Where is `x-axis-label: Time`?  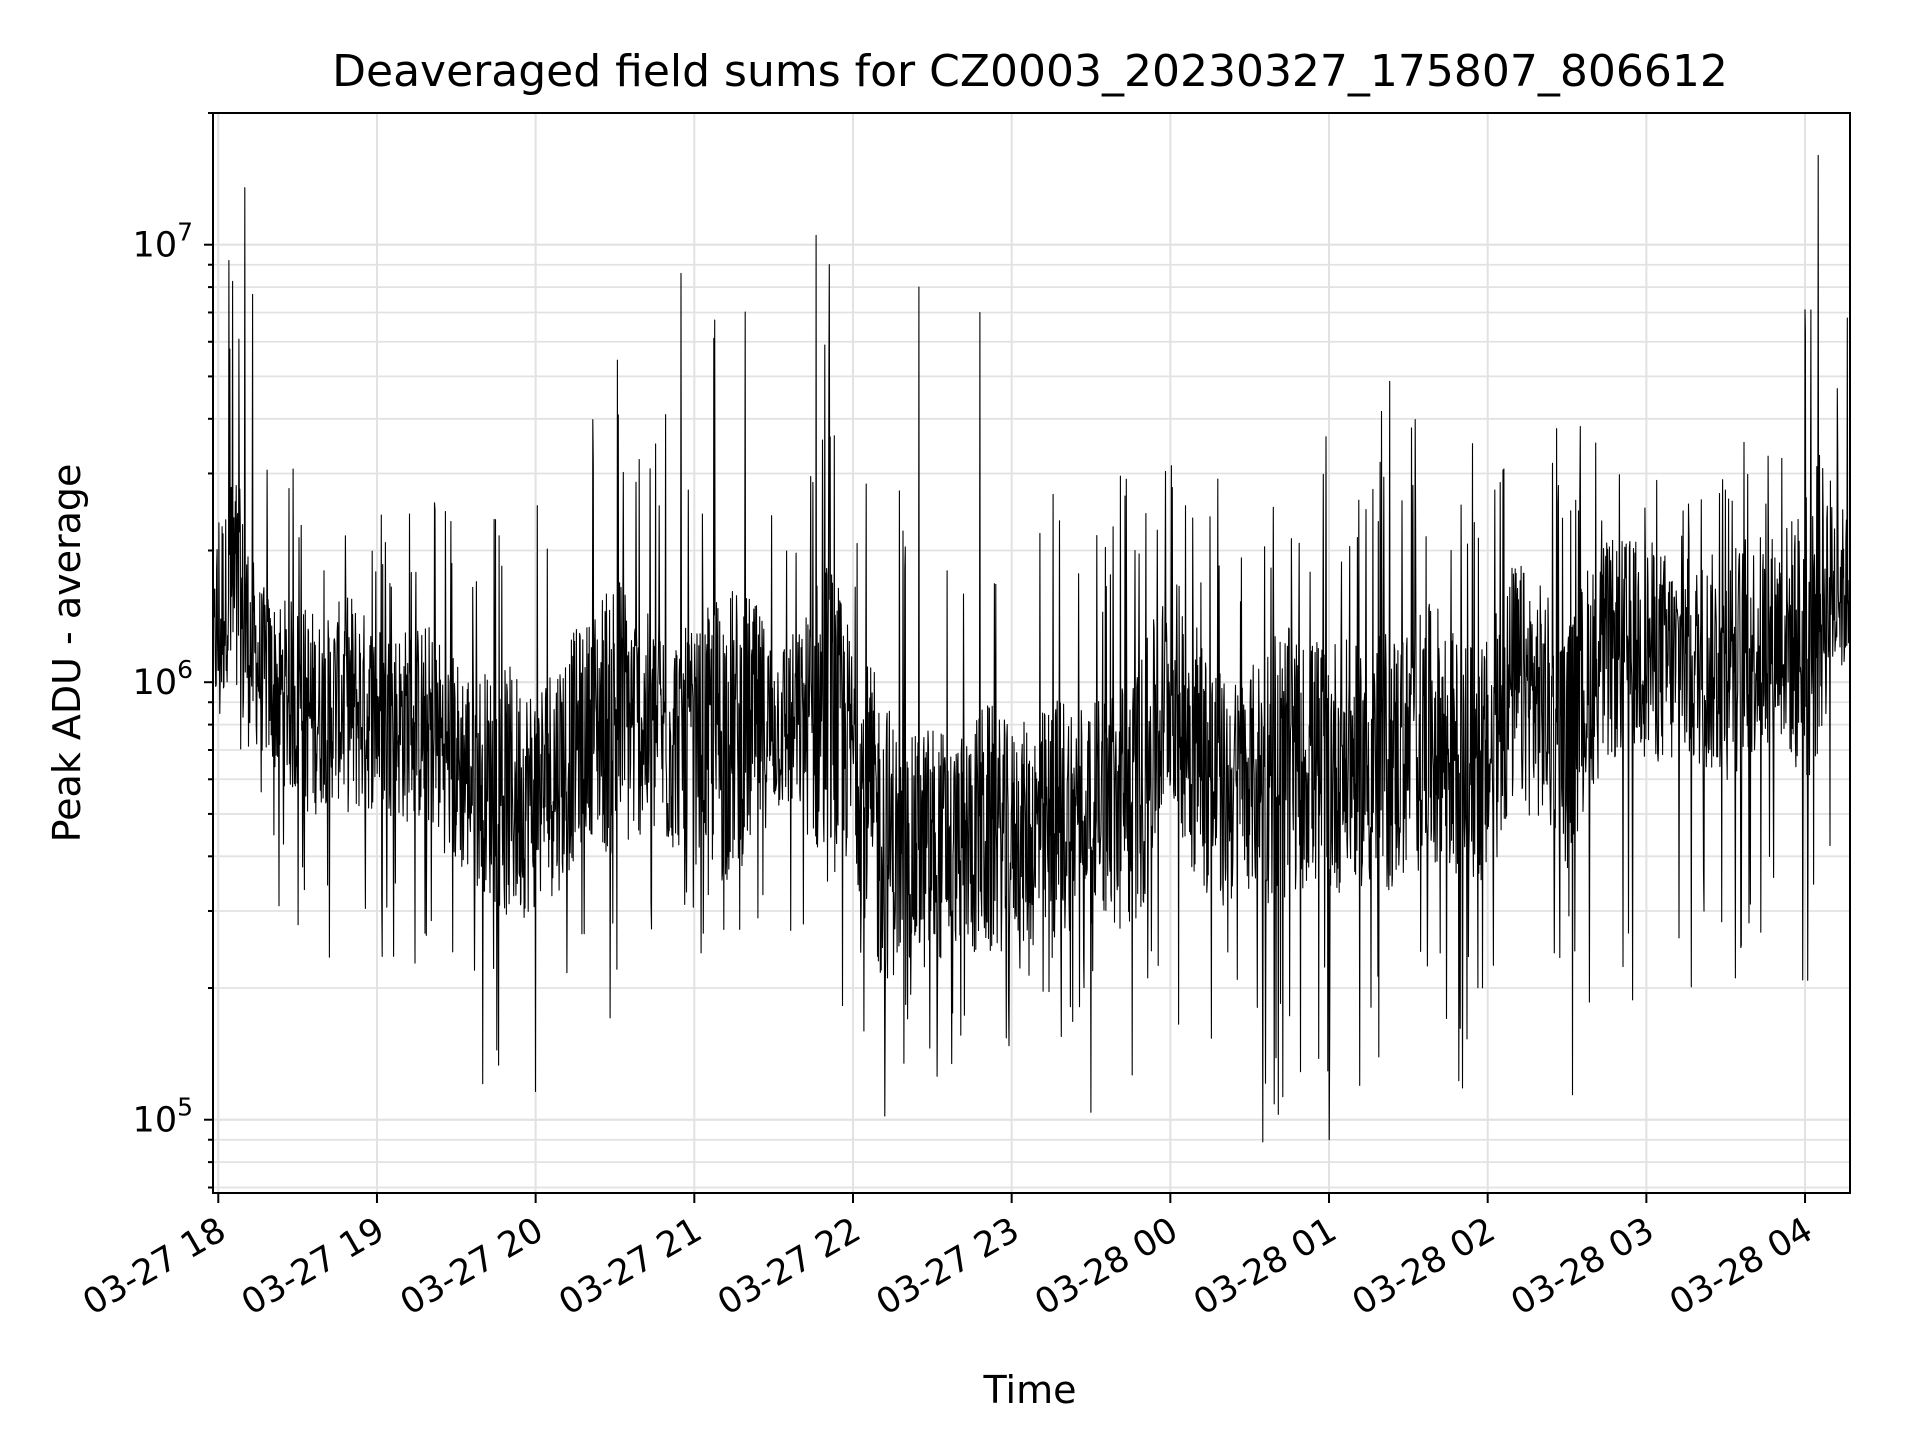
x-axis-label: Time is located at coordinates (1030, 1390).